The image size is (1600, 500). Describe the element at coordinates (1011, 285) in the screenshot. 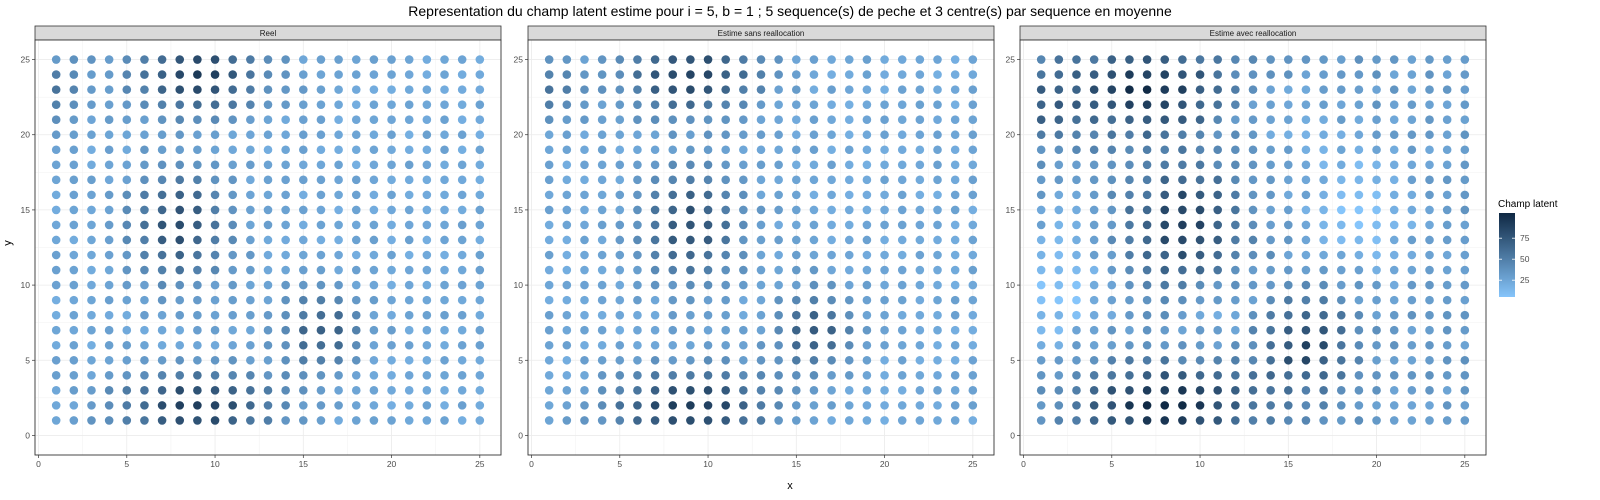

I see `y-tick-label: 10` at that location.